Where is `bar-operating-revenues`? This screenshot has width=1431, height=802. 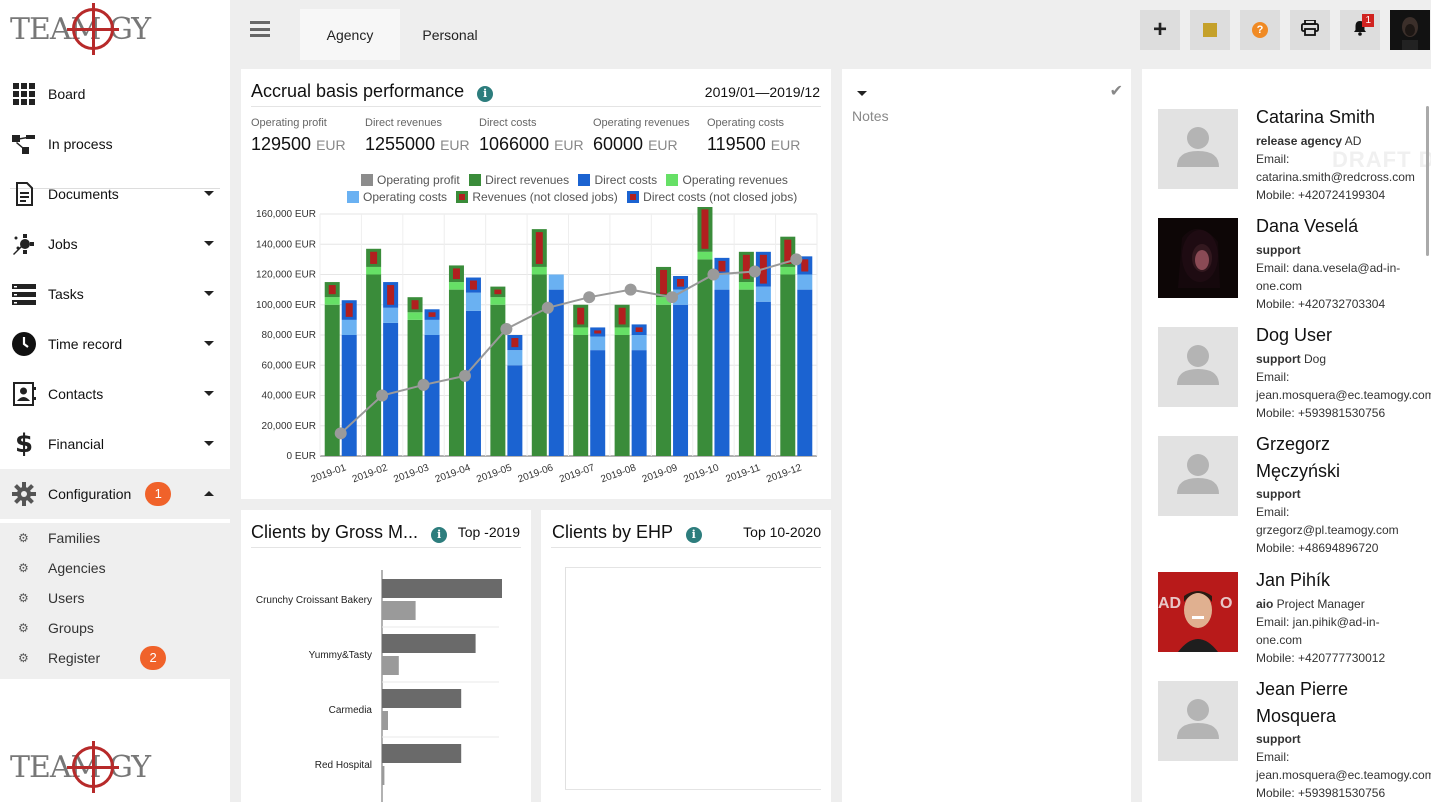
bar-operating-revenues is located at coordinates (456, 286).